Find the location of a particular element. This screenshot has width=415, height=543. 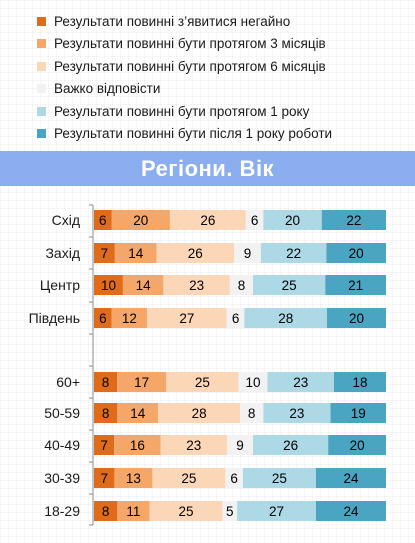

data-label: 5 is located at coordinates (230, 511).